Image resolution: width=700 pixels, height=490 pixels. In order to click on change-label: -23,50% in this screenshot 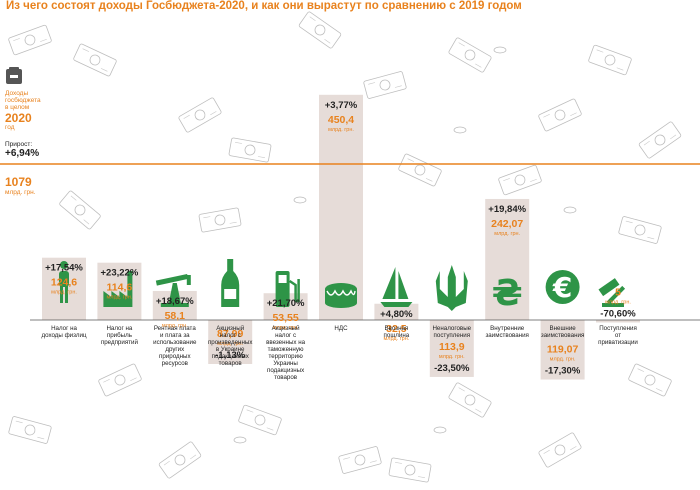, I will do `click(452, 368)`.